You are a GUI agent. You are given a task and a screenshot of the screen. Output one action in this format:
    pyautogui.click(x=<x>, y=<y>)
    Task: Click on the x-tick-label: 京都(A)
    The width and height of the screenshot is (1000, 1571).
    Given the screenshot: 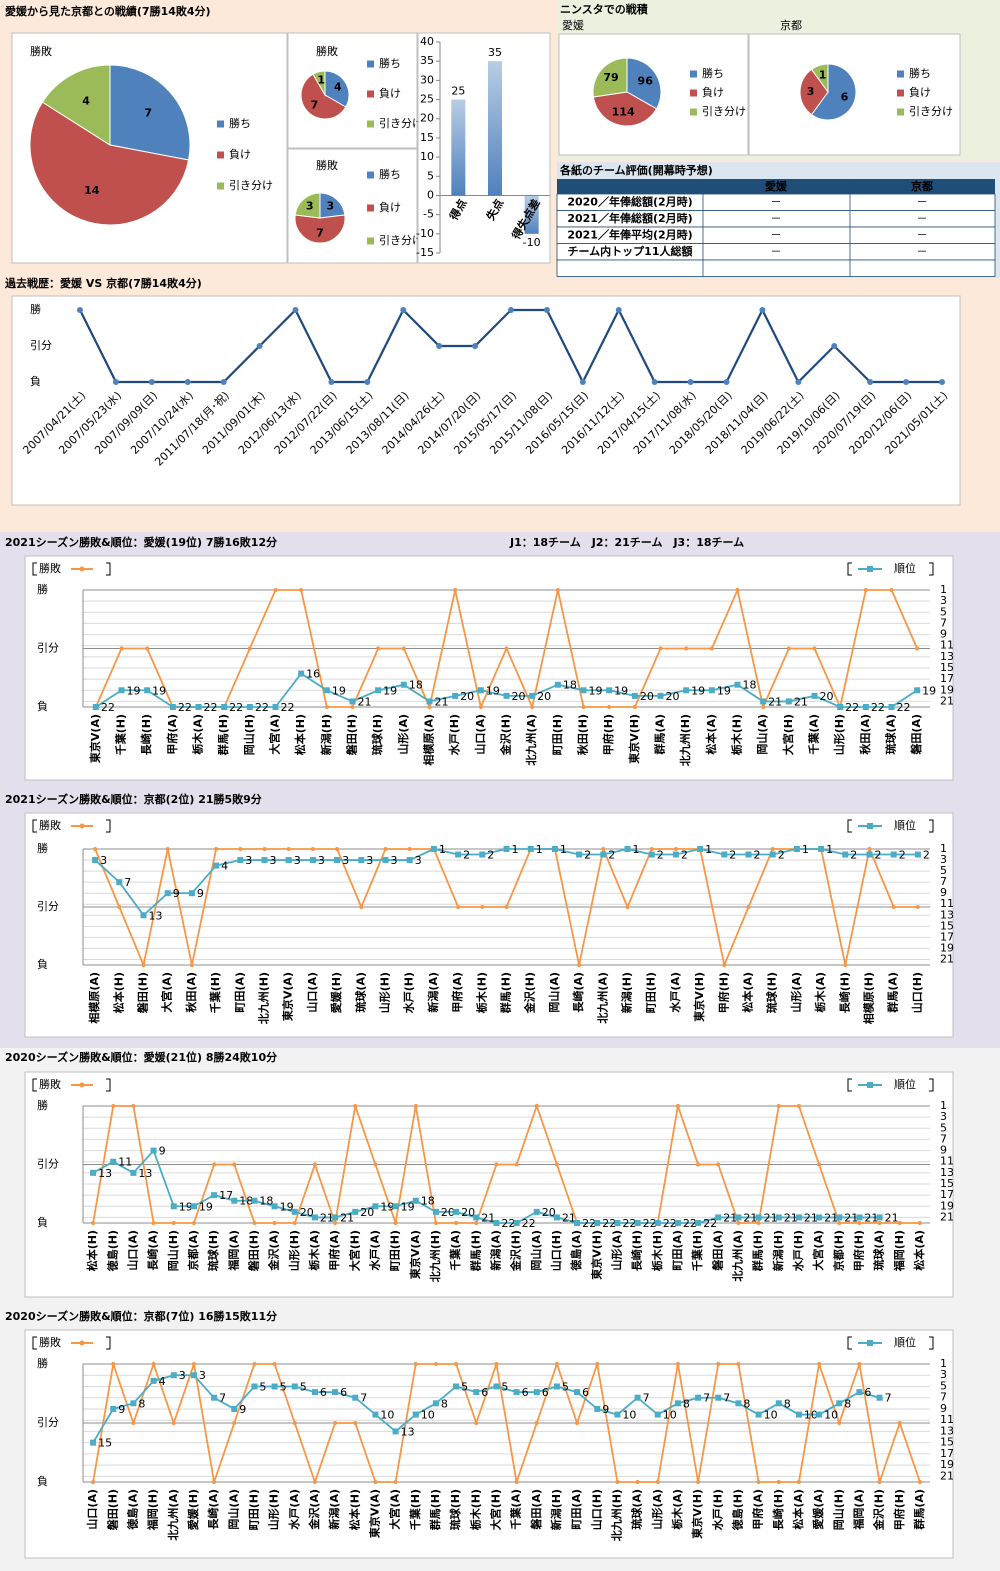 What is the action you would take?
    pyautogui.click(x=193, y=1250)
    